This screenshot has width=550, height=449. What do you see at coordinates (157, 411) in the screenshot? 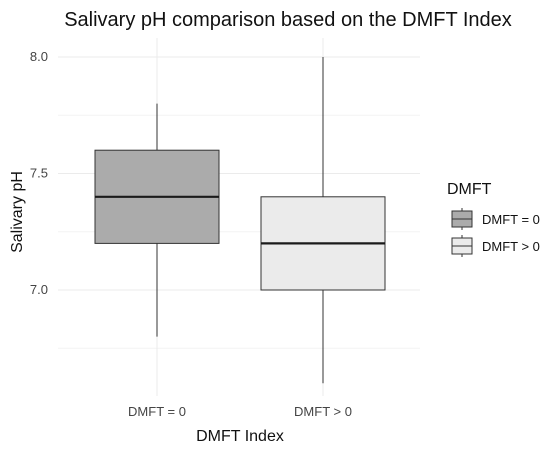
I see `x-tick-label: DMFT = 0` at bounding box center [157, 411].